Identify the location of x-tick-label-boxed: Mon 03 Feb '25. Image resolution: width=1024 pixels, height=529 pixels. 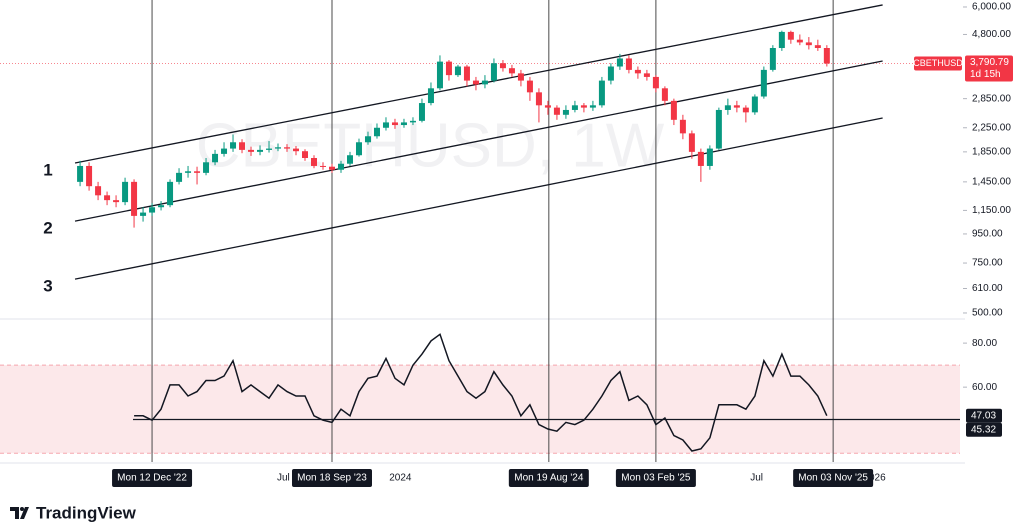
(656, 478).